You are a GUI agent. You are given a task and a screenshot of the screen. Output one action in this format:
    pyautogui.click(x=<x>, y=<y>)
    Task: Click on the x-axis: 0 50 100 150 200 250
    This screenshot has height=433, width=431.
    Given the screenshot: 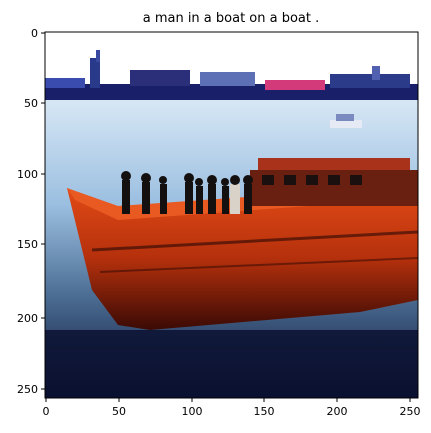 What is the action you would take?
    pyautogui.click(x=232, y=408)
    